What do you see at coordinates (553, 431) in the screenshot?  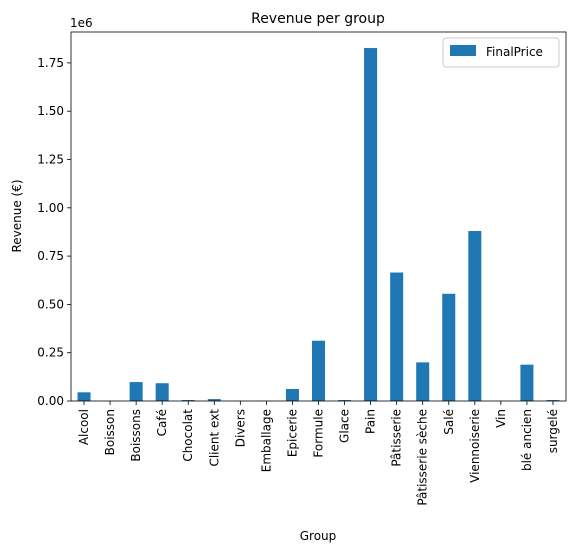 I see `x-tick-label-18: surgelé` at bounding box center [553, 431].